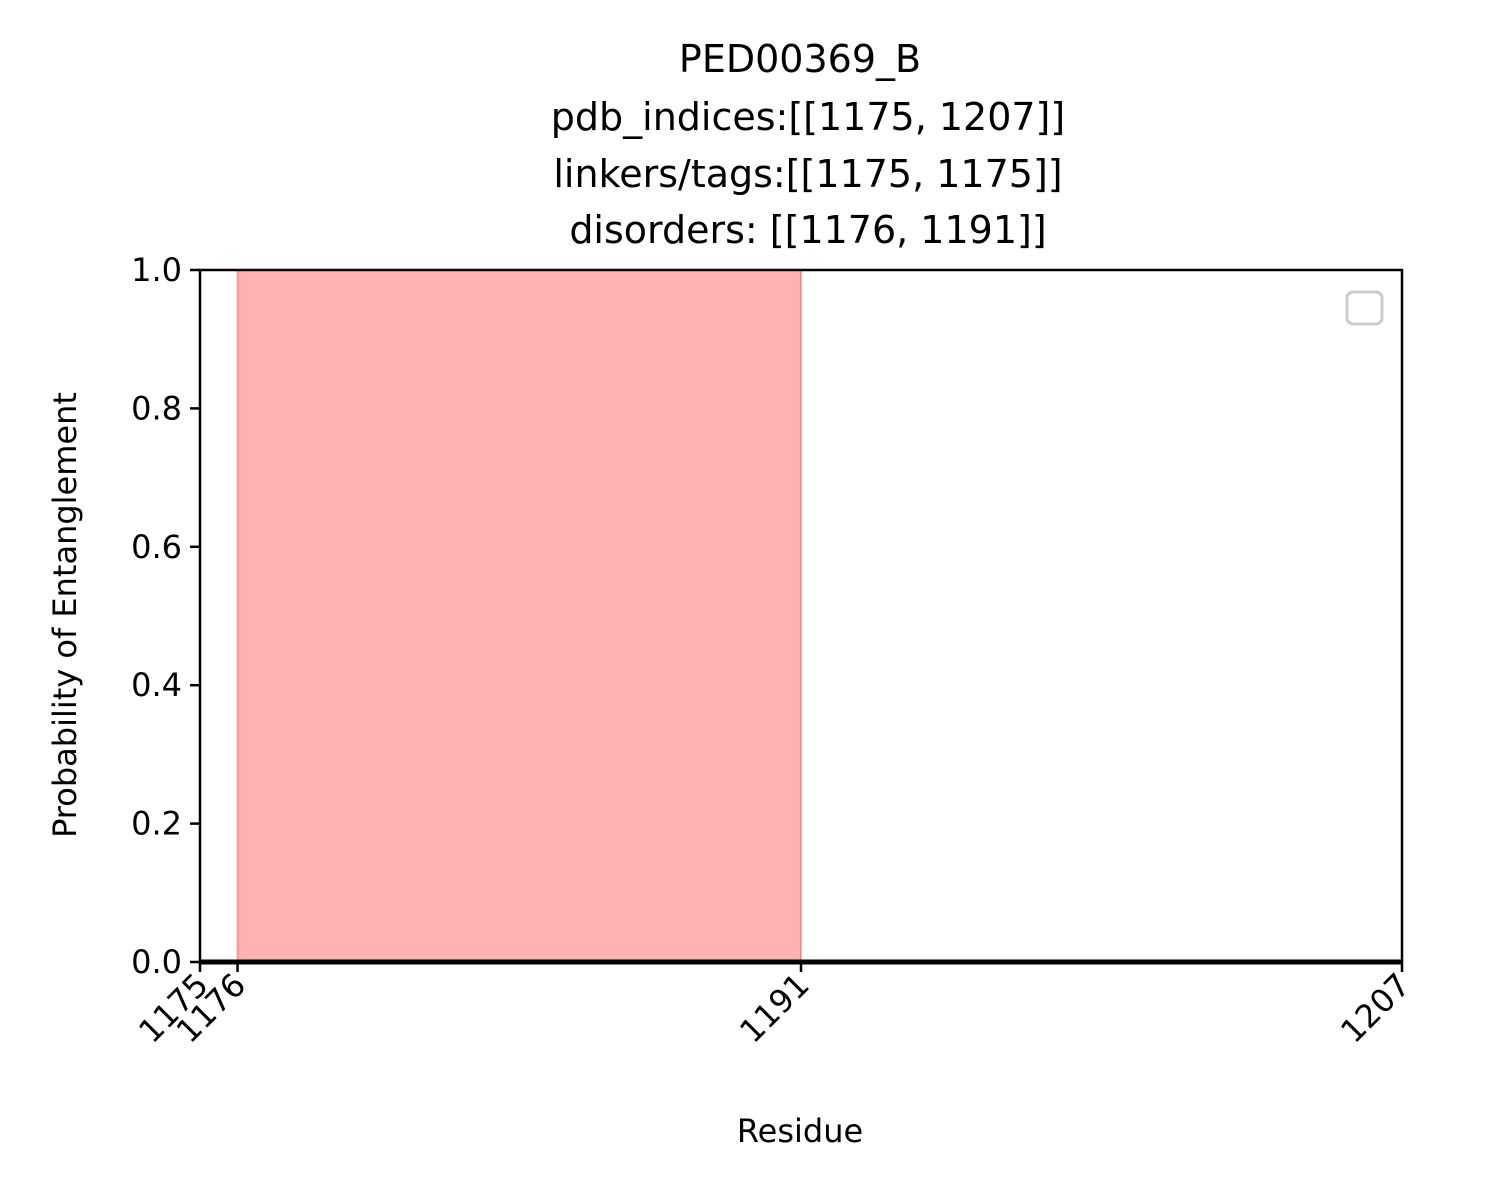 Image resolution: width=1500 pixels, height=1200 pixels. What do you see at coordinates (800, 59) in the screenshot?
I see `title-line-1: PED00369_B` at bounding box center [800, 59].